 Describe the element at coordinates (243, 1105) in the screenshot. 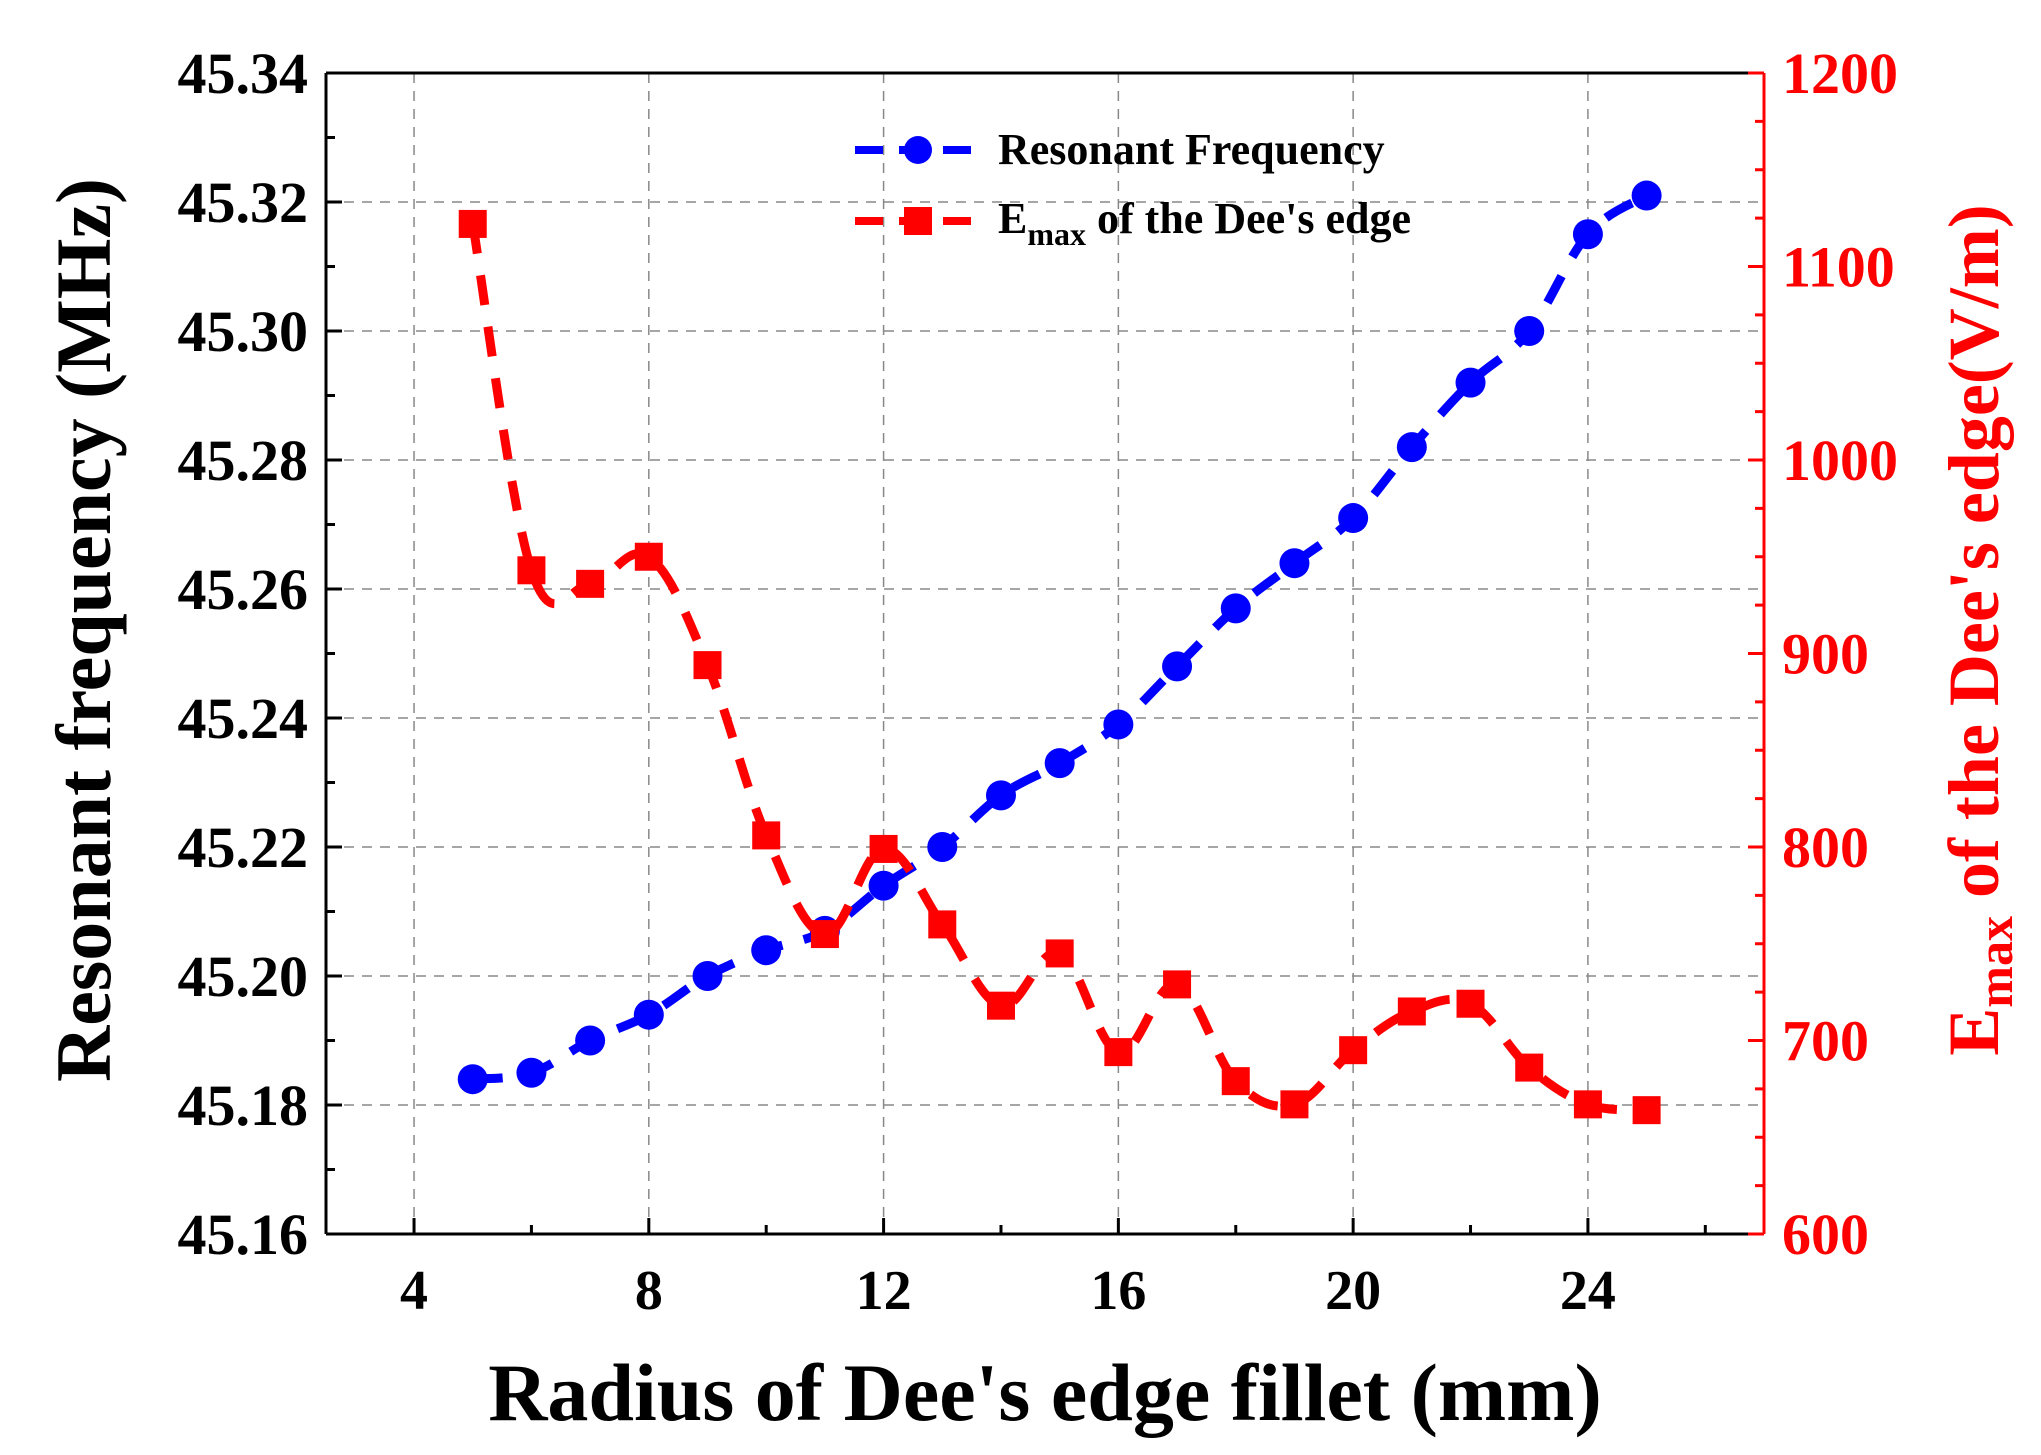

I see `y-left-tick-label: 45.18` at that location.